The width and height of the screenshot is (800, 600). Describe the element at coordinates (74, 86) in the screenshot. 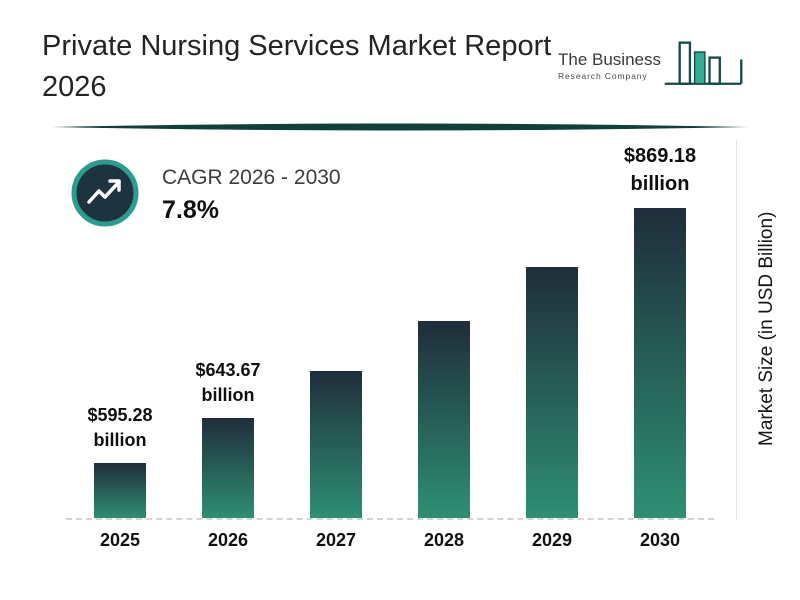

I see `page-title-line2: 2026` at that location.